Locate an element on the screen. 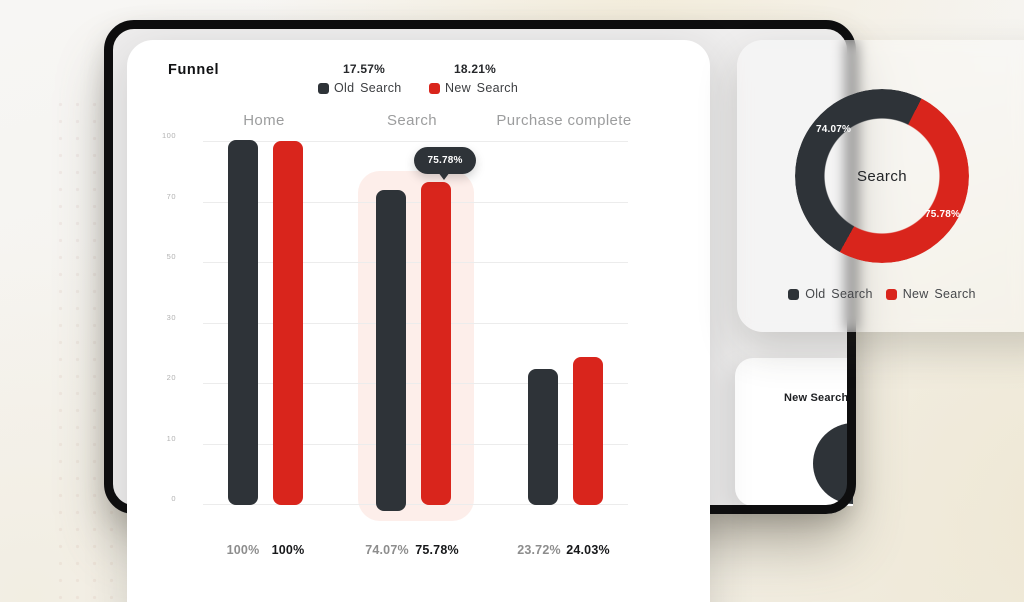 The width and height of the screenshot is (1024, 602). y-axis-tick: 50 is located at coordinates (171, 256).